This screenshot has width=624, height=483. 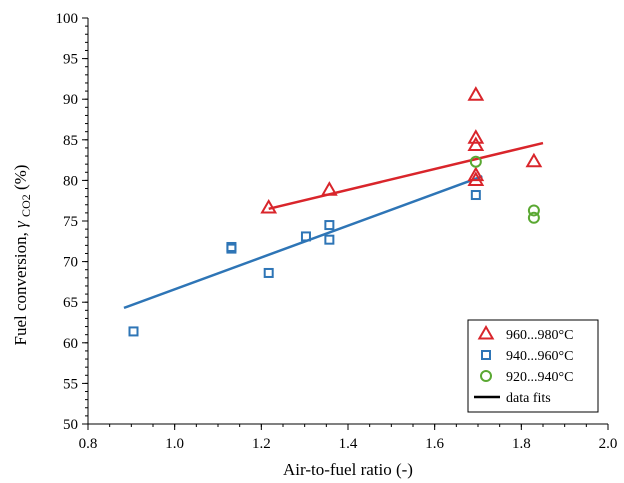 I want to click on x-tick-label: 1.8, so click(x=521, y=444).